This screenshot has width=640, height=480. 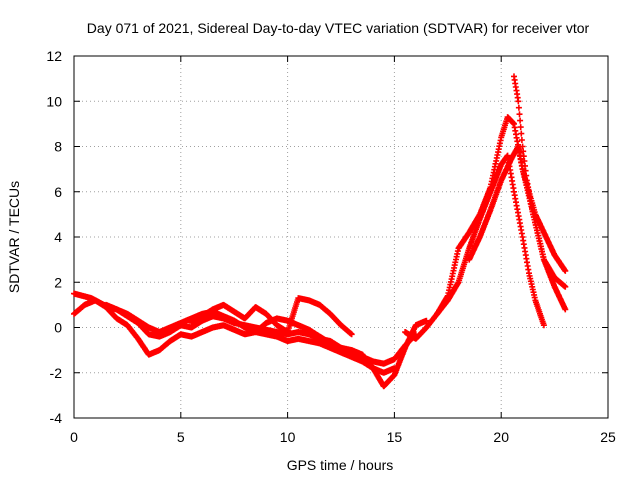 What do you see at coordinates (58, 328) in the screenshot?
I see `y-tick-label: 0` at bounding box center [58, 328].